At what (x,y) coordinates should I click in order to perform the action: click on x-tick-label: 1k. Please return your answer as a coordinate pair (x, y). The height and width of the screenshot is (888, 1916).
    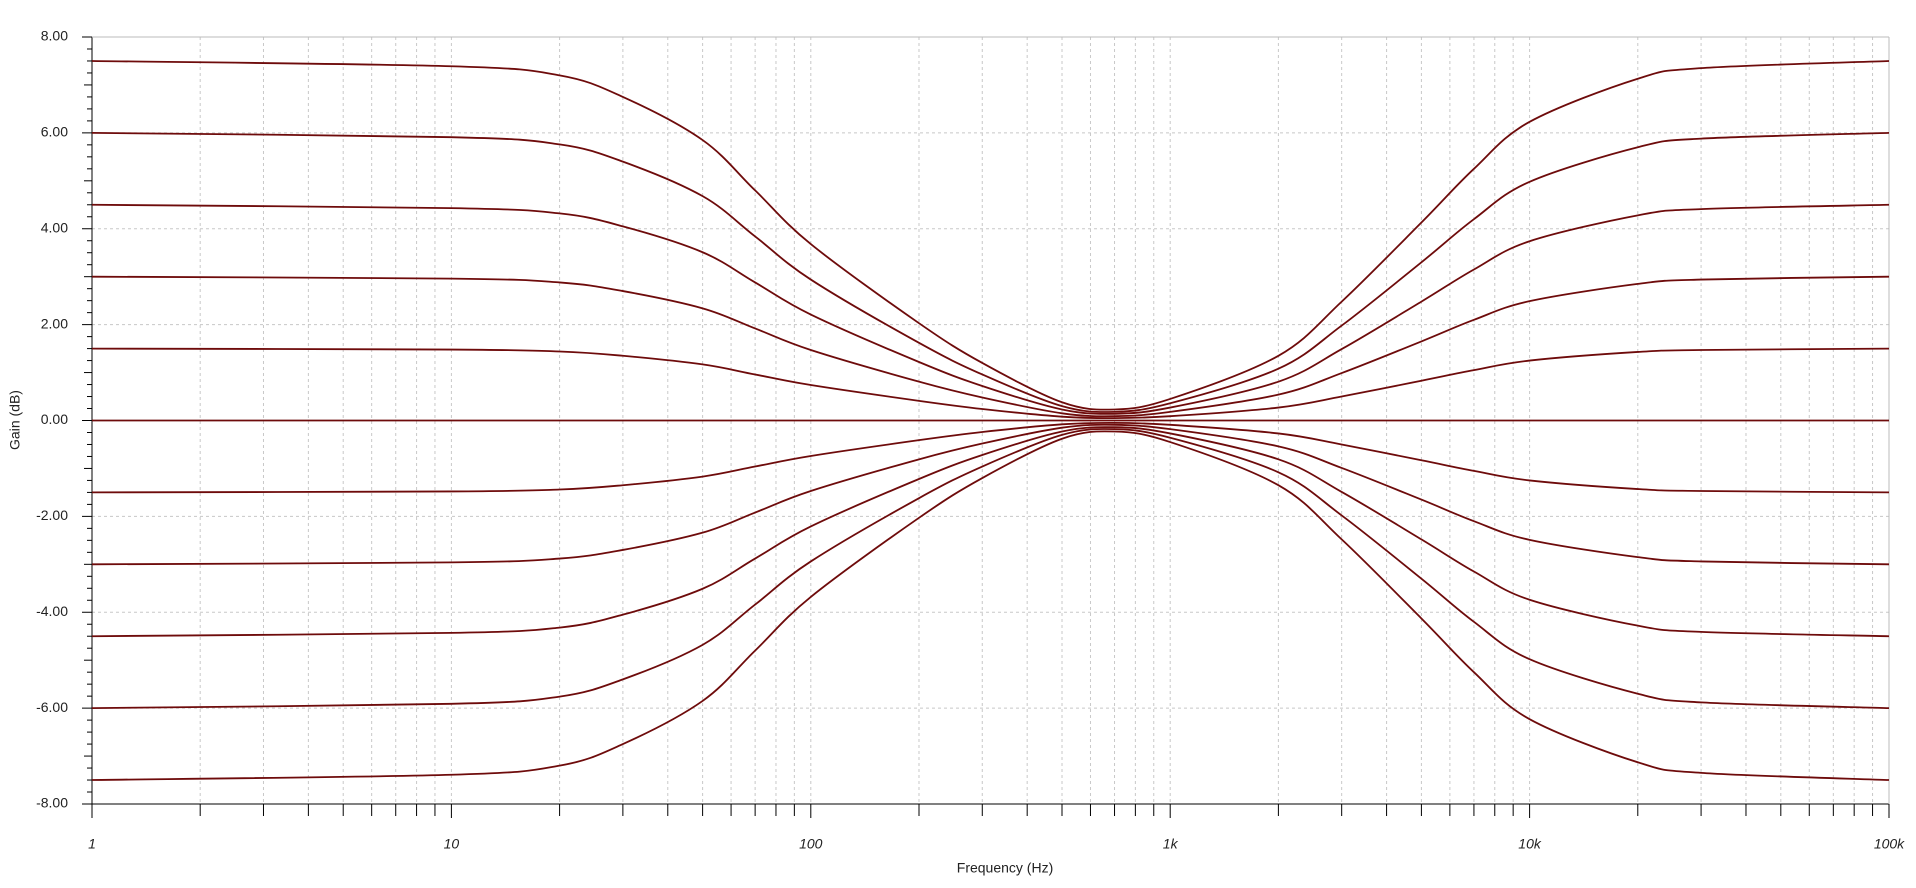
    Looking at the image, I should click on (1171, 844).